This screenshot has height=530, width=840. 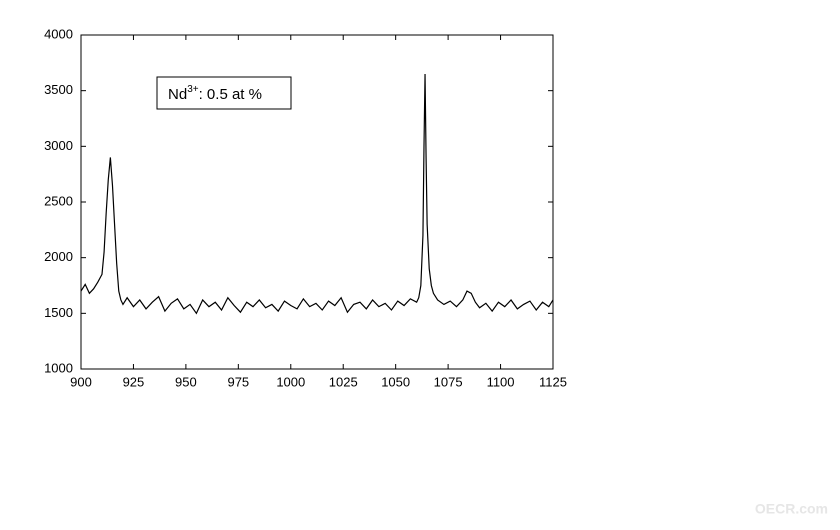 What do you see at coordinates (134, 381) in the screenshot?
I see `x-tick-label: 925` at bounding box center [134, 381].